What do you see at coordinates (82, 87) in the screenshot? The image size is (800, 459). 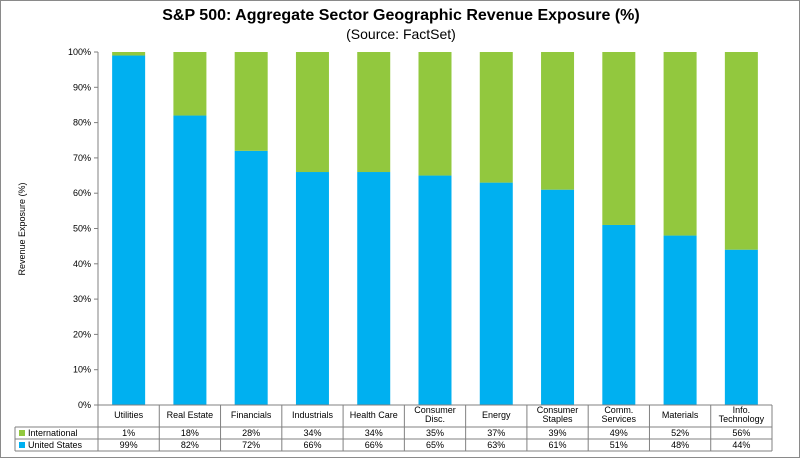 I see `y-tick-label: 90%` at bounding box center [82, 87].